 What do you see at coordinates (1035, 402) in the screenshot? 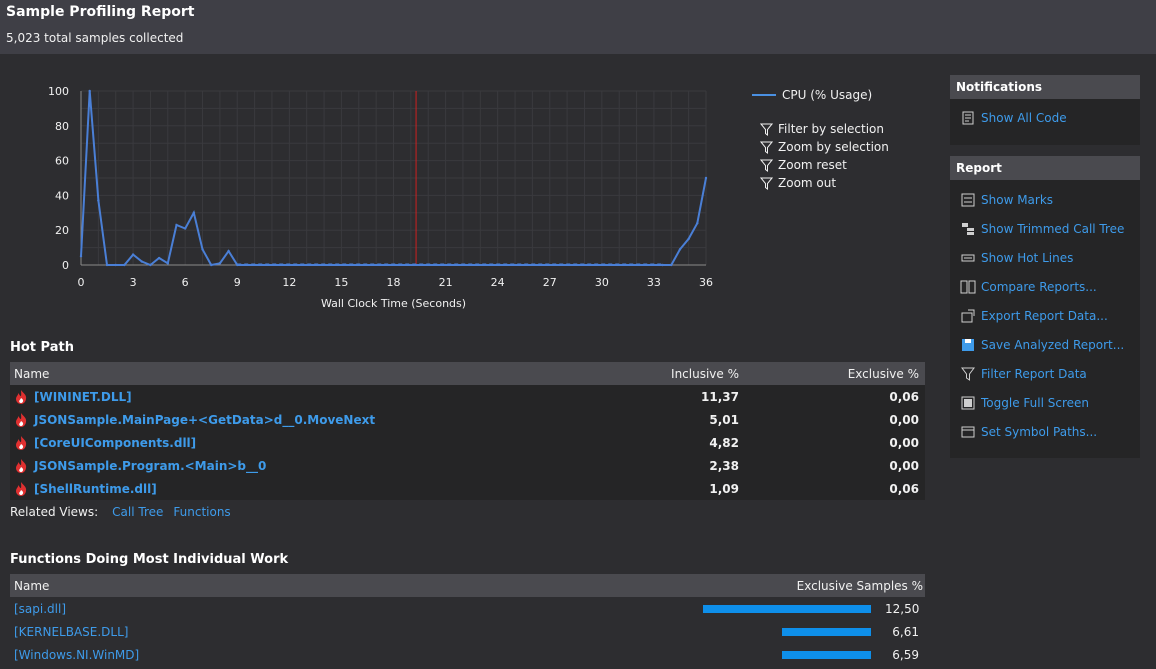
I see `report-item-label: Toggle Full Screen` at bounding box center [1035, 402].